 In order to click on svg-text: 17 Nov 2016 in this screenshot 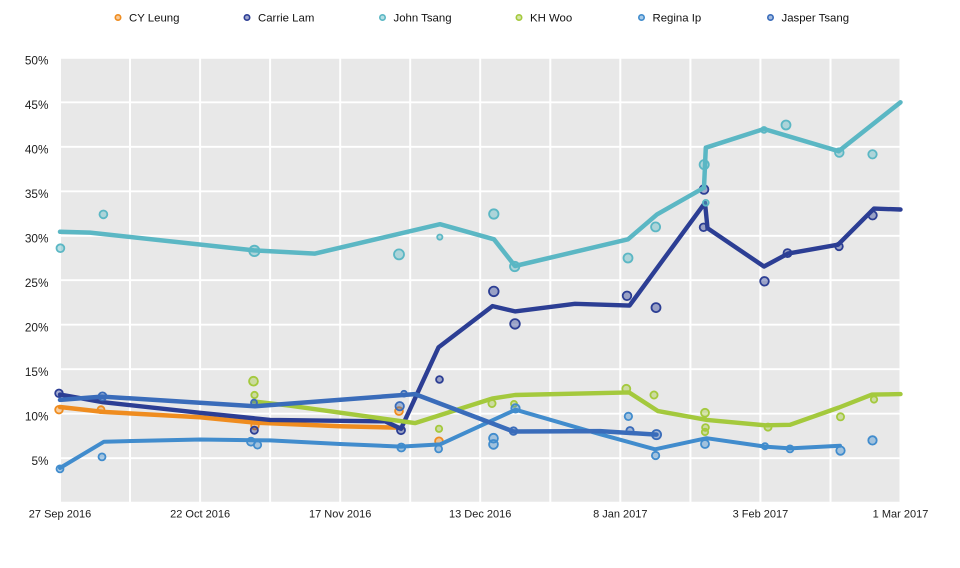, I will do `click(340, 515)`.